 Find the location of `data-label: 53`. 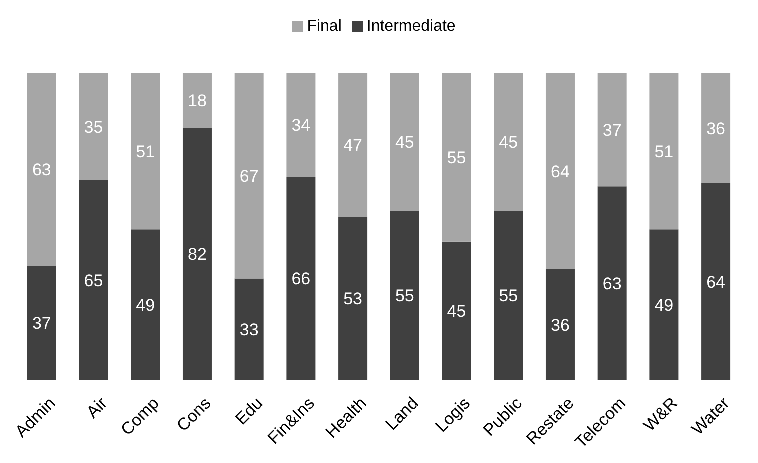

data-label: 53 is located at coordinates (353, 299).